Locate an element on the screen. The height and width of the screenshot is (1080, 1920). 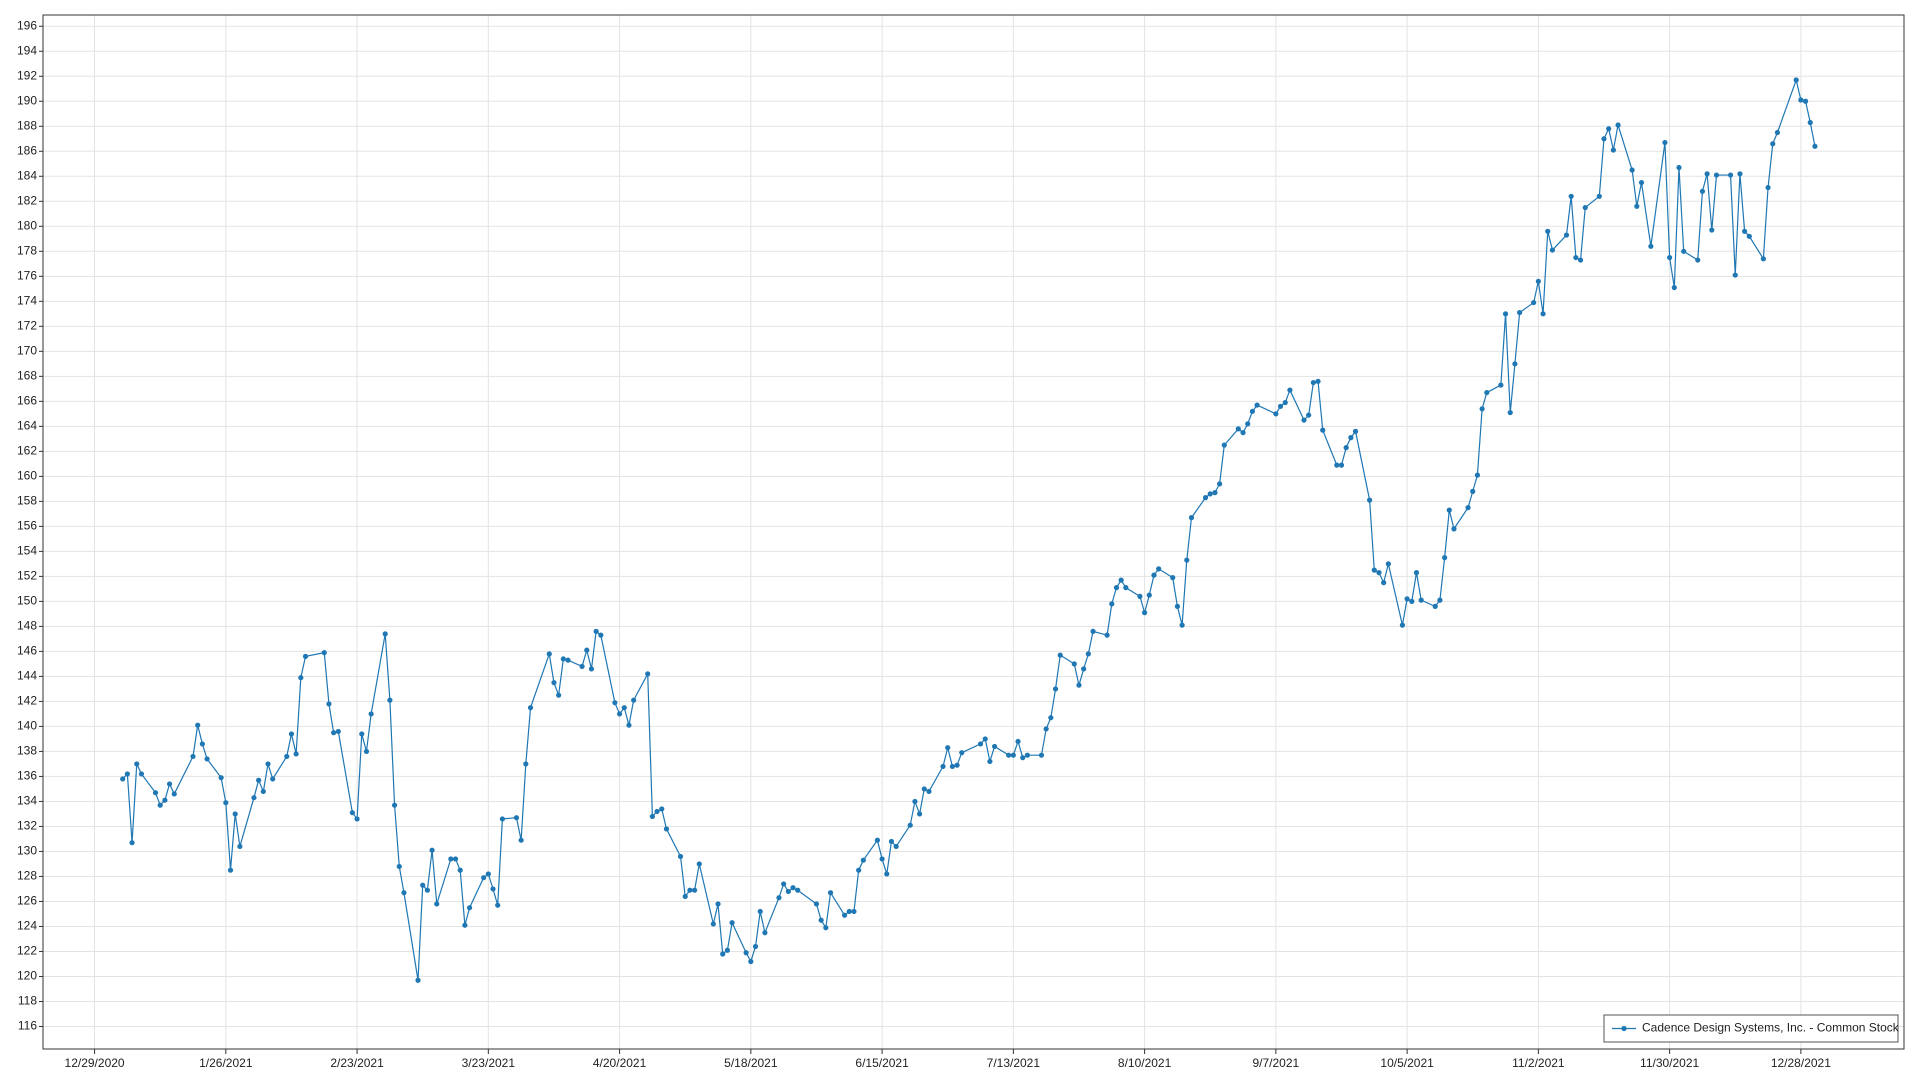
y-tick-label: 184 is located at coordinates (27, 175).